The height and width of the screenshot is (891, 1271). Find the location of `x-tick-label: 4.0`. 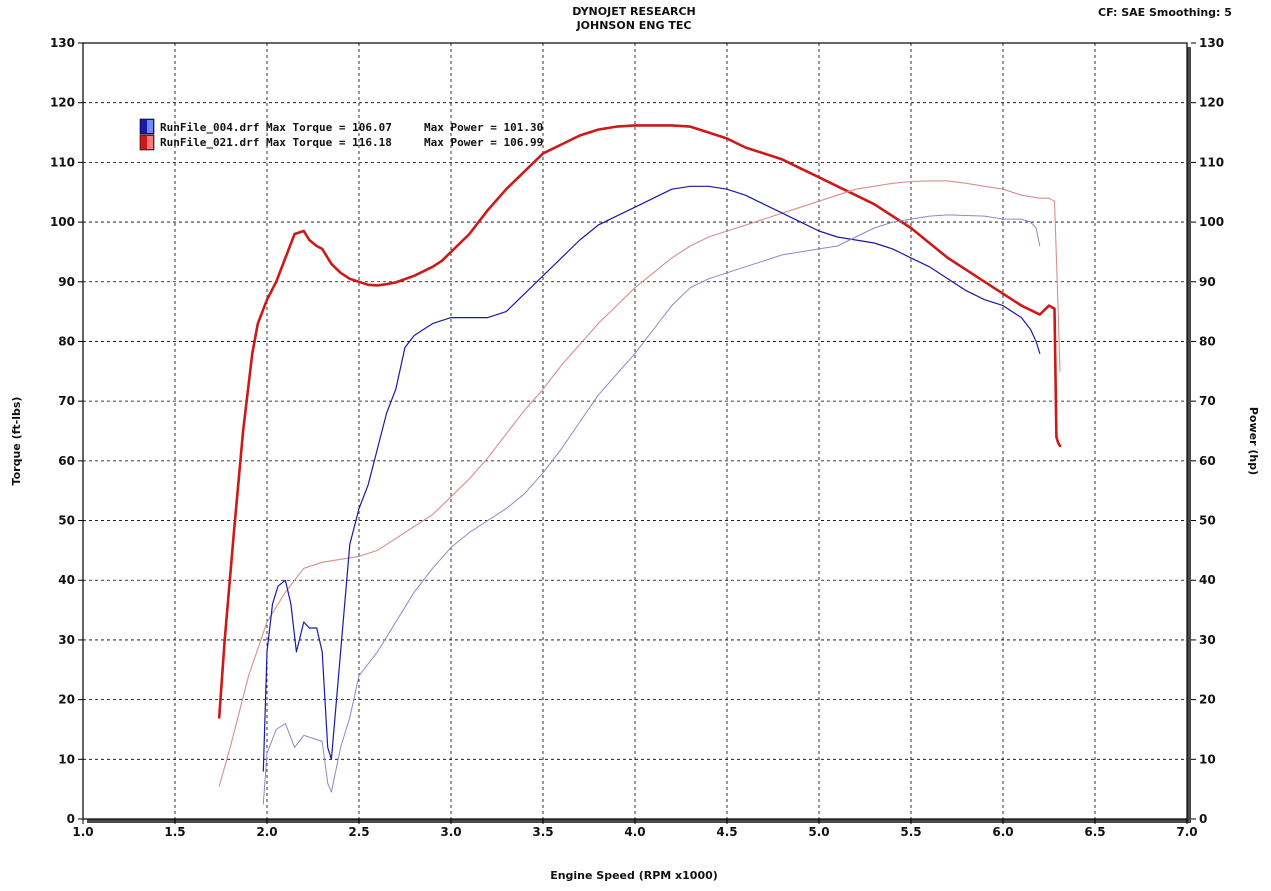

x-tick-label: 4.0 is located at coordinates (634, 832).